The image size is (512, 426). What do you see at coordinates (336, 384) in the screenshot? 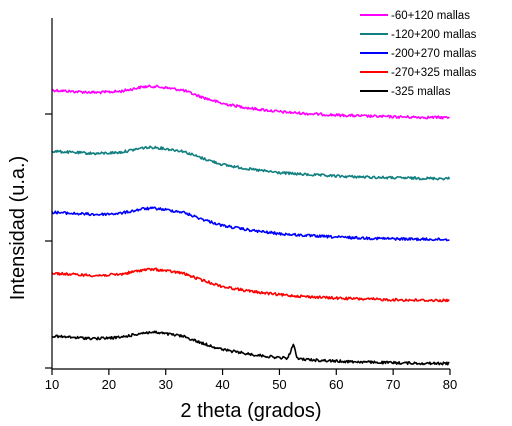
I see `x-tick-label-60: 60` at bounding box center [336, 384].